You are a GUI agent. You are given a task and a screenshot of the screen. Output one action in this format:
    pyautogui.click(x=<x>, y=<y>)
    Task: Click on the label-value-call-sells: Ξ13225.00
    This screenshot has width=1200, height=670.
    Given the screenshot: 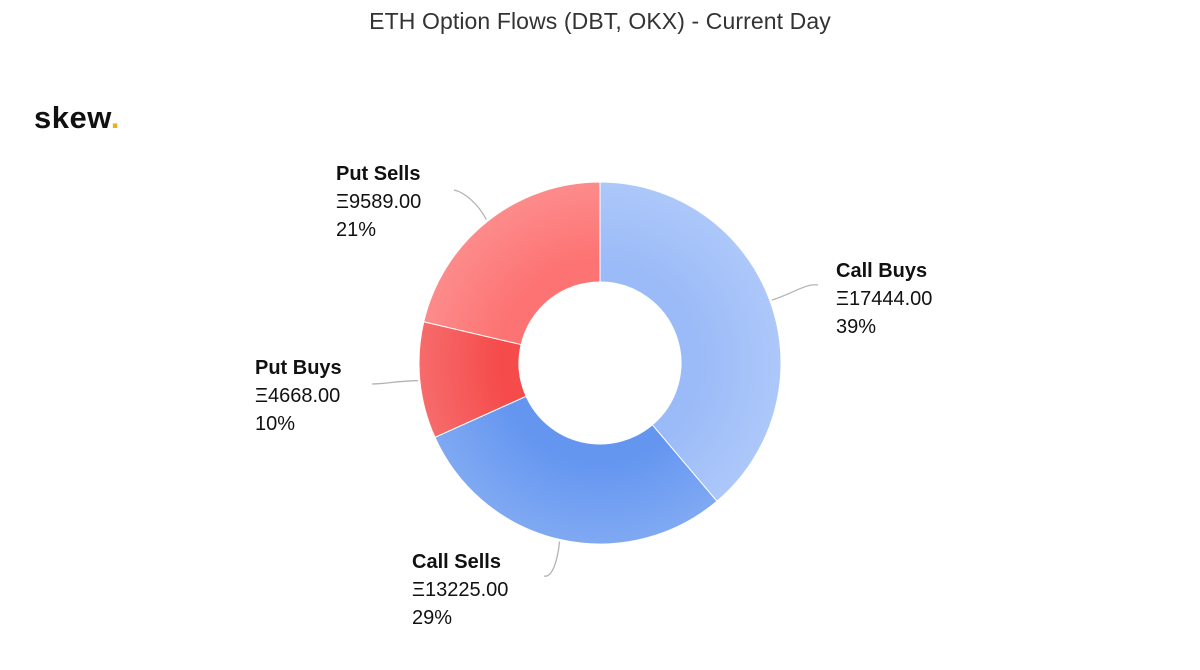 What is the action you would take?
    pyautogui.click(x=460, y=590)
    